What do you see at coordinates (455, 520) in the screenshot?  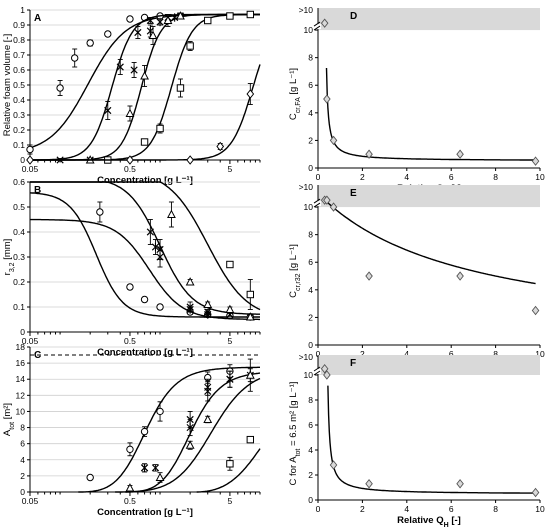 I see `x-axis-label-unit: [-]` at bounding box center [455, 520].